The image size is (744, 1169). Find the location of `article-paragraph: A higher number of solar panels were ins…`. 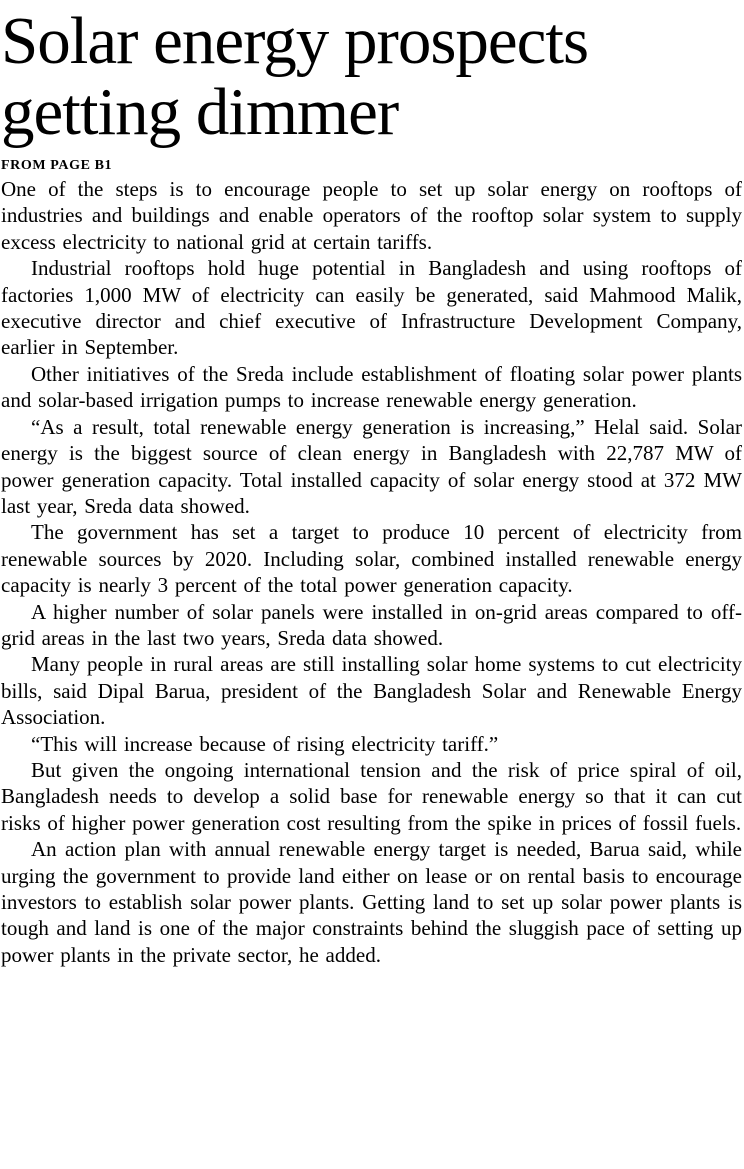

article-paragraph: A higher number of solar panels were ins… is located at coordinates (371, 624).